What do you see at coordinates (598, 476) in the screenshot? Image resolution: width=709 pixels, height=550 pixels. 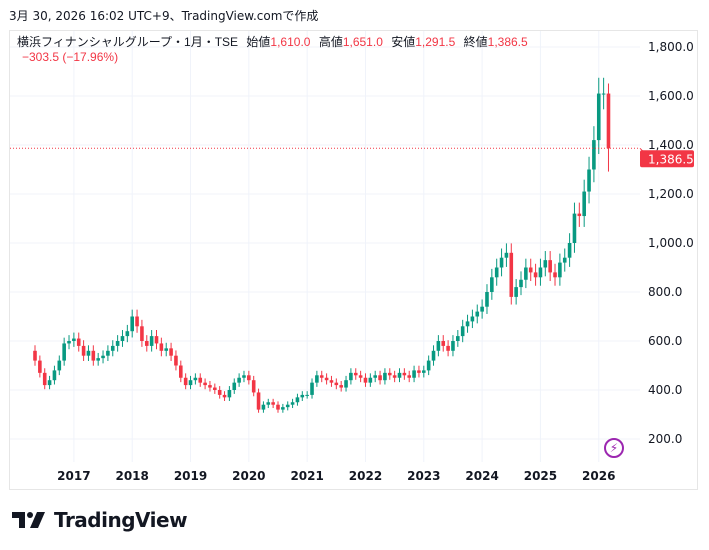 I see `x-tick-label: 2026` at bounding box center [598, 476].